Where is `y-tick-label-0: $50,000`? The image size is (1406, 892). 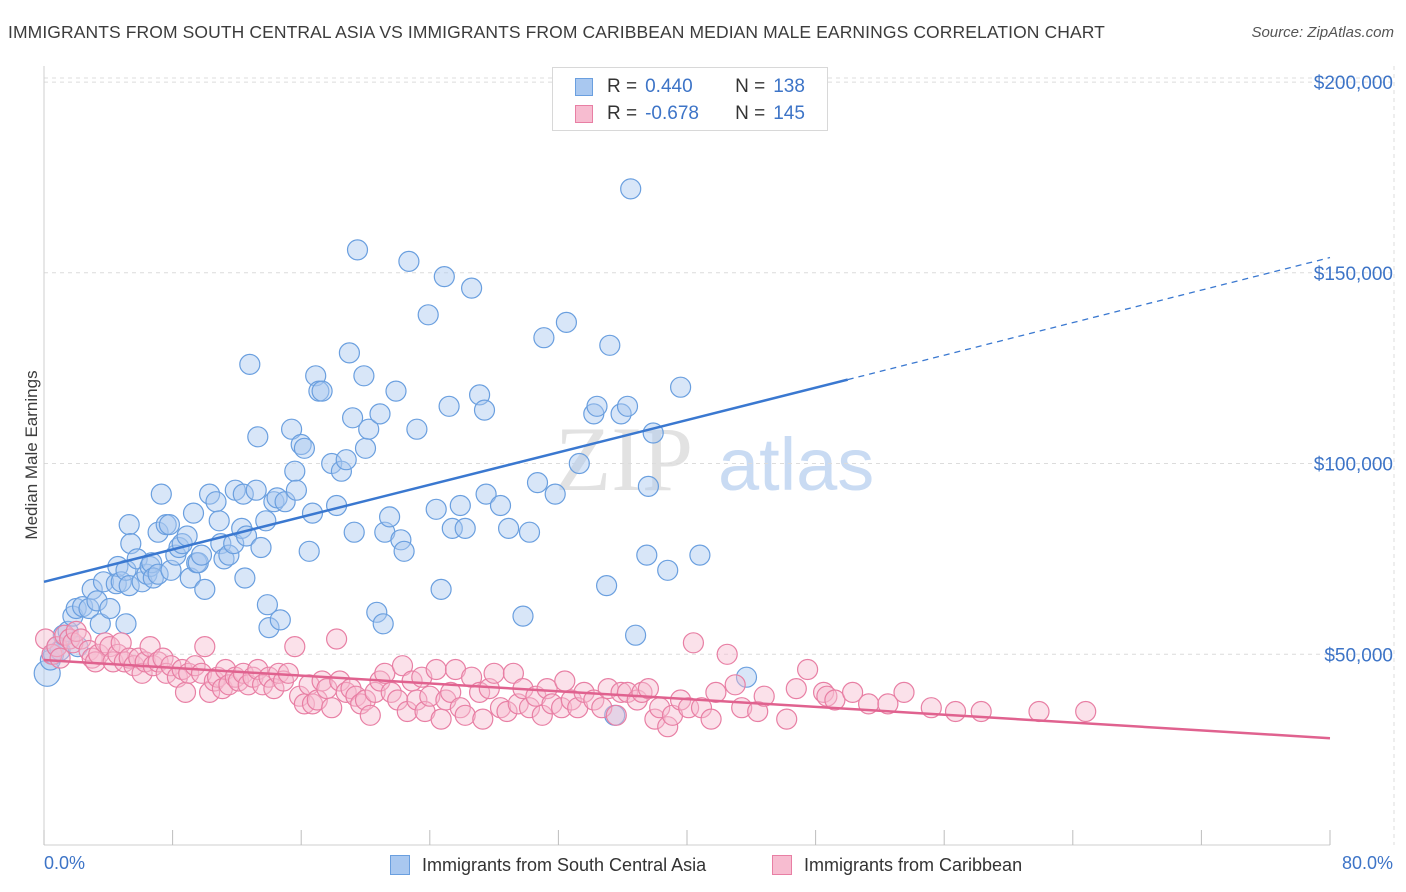 y-tick-label-0: $50,000 is located at coordinates (1358, 655).